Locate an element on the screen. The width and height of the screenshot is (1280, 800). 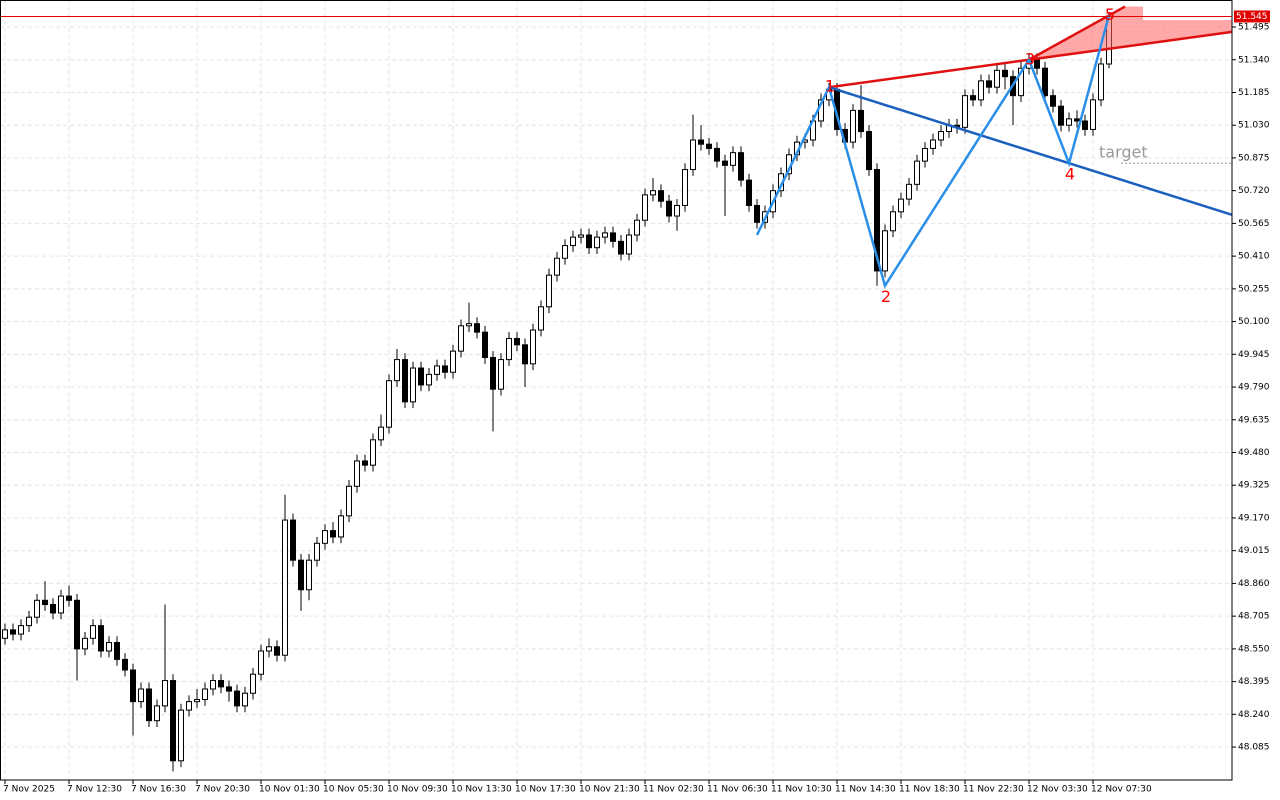
y-tick-label: 50.875 is located at coordinates (1254, 158).